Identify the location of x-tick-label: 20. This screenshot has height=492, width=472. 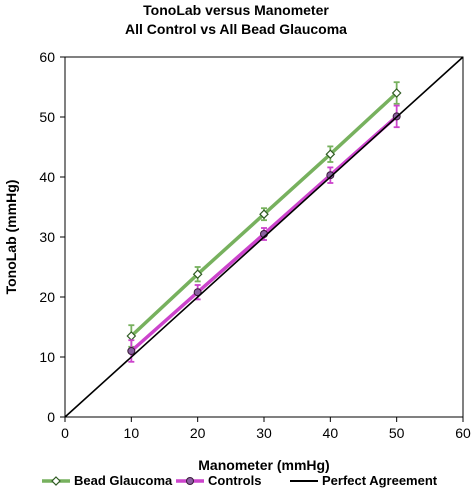
(198, 433).